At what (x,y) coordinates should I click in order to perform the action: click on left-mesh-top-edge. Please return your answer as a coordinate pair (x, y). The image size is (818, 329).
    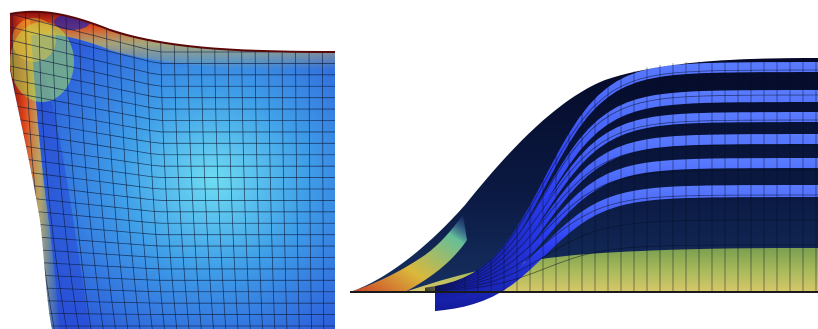
    Looking at the image, I should click on (172, 31).